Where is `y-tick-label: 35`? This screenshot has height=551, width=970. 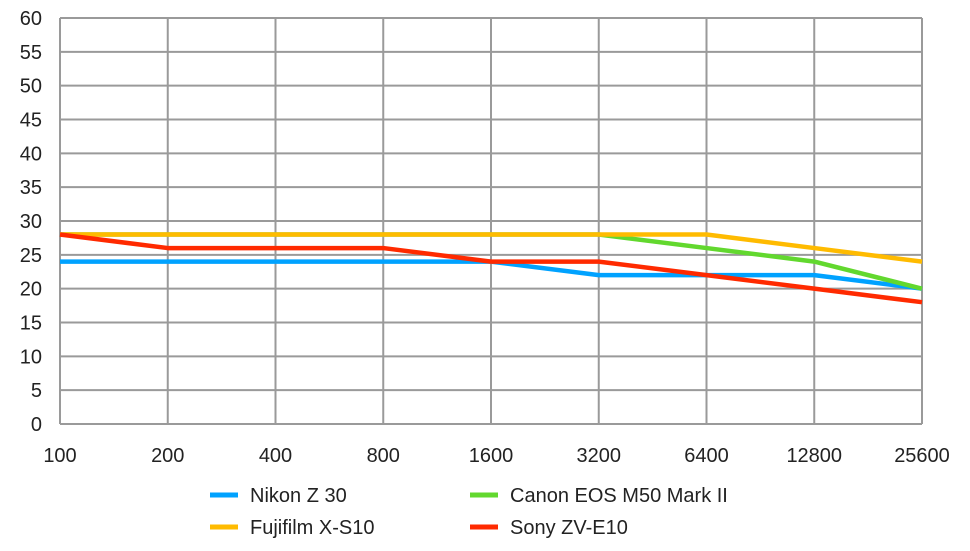 y-tick-label: 35 is located at coordinates (31, 188).